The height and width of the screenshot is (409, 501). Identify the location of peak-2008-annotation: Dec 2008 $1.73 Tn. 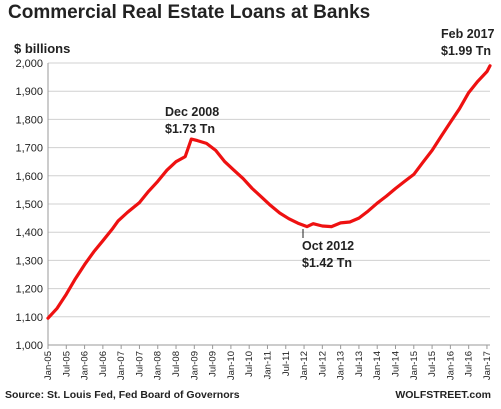
(192, 121).